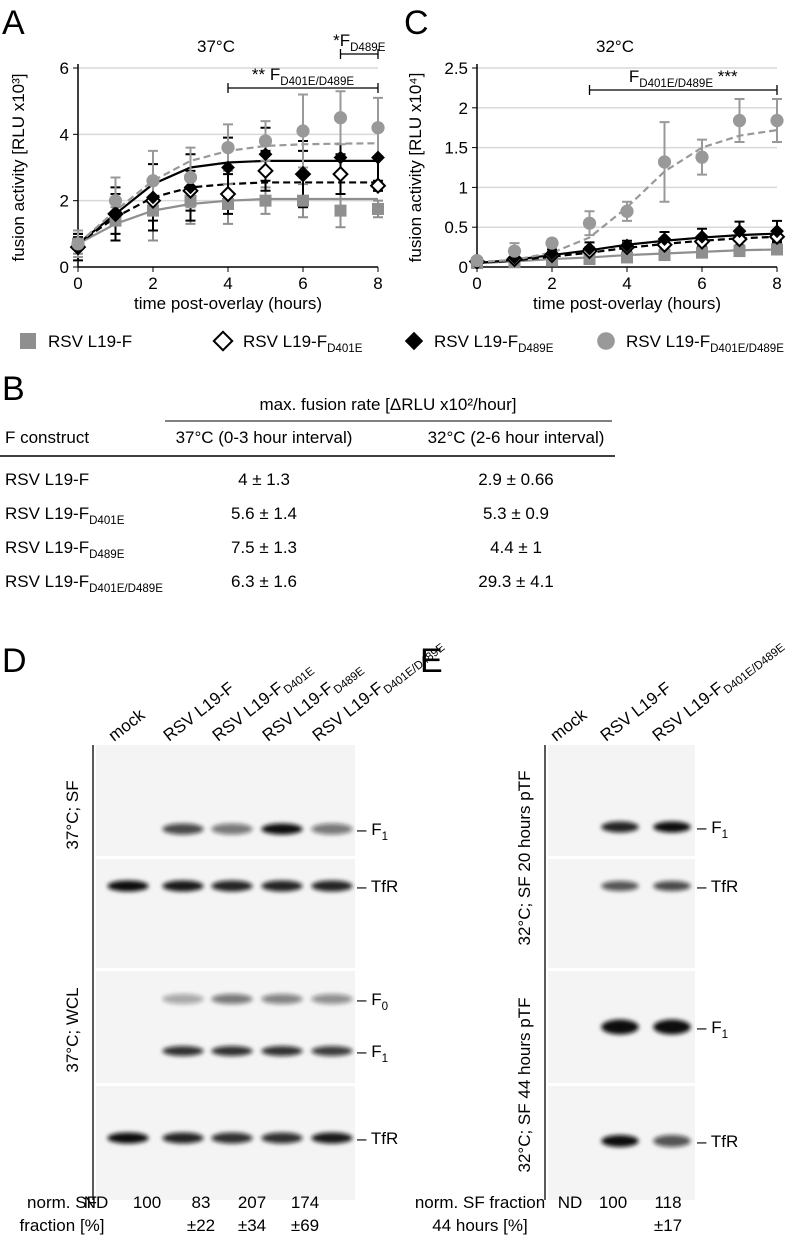  What do you see at coordinates (13, 389) in the screenshot?
I see `panel-letter: B` at bounding box center [13, 389].